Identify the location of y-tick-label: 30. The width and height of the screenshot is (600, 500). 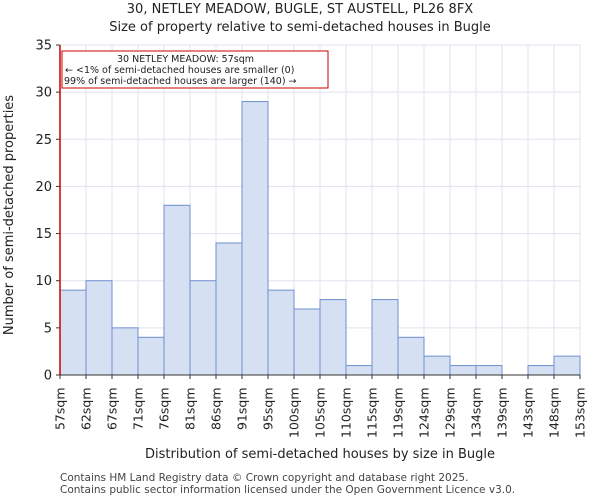
(43, 93).